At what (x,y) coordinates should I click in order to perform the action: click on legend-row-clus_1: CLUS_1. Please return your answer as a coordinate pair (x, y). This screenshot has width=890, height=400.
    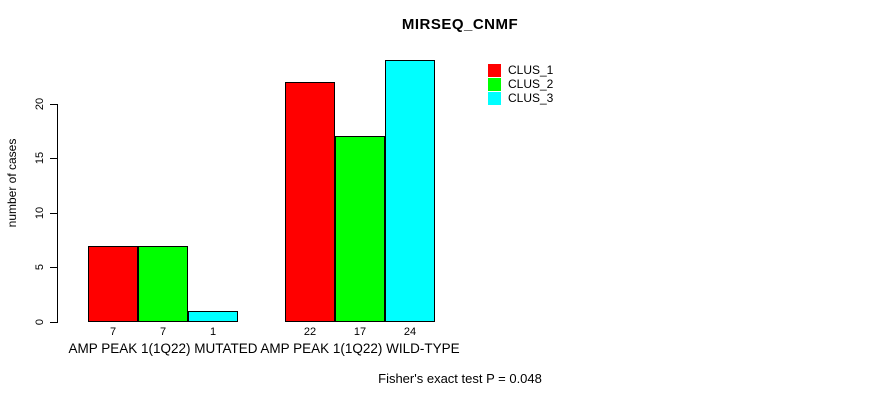
    Looking at the image, I should click on (520, 70).